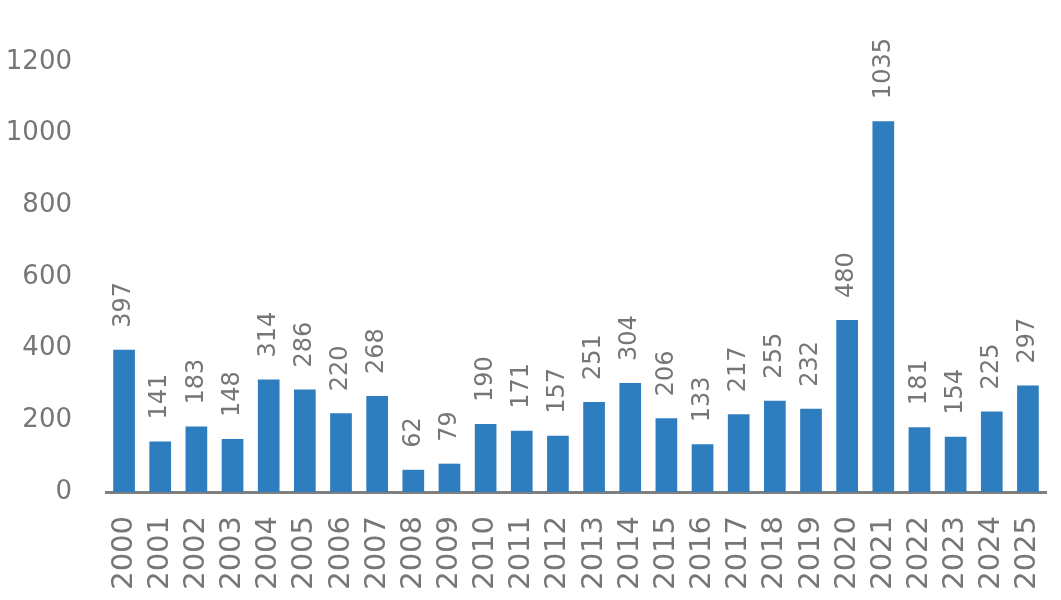 The image size is (1061, 600). I want to click on x-tick-label: 2023, so click(953, 553).